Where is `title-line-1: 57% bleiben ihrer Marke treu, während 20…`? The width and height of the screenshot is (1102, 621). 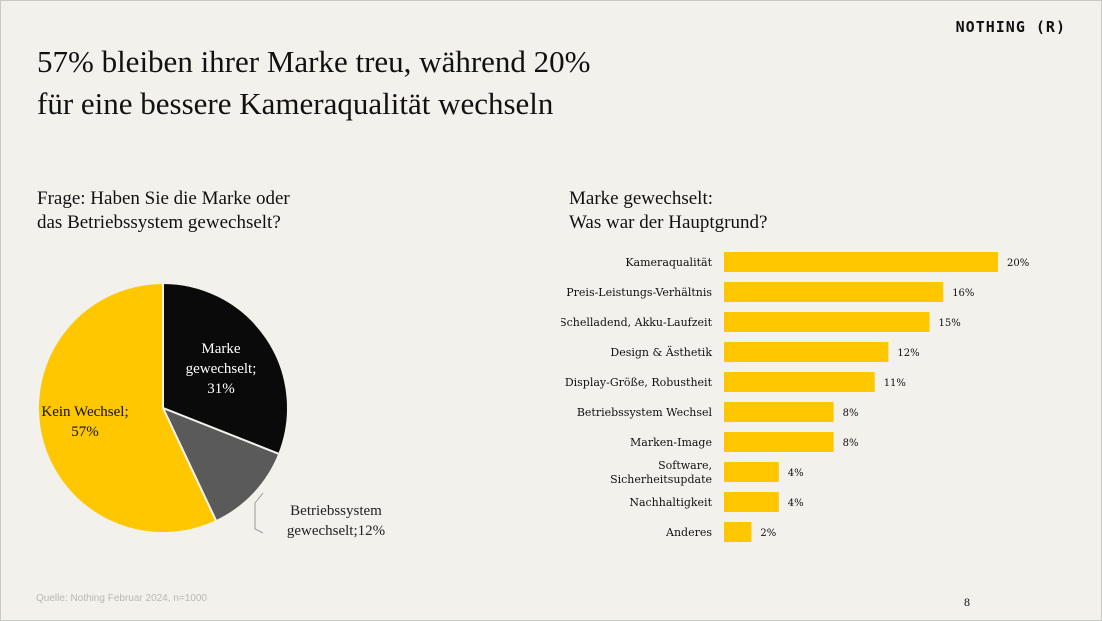
title-line-1: 57% bleiben ihrer Marke treu, während 20… is located at coordinates (314, 61).